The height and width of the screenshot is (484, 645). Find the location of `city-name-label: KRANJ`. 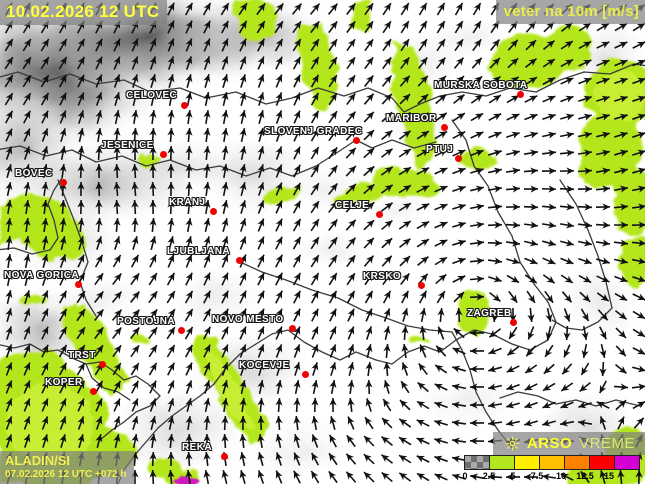

city-name-label: KRANJ is located at coordinates (187, 202).